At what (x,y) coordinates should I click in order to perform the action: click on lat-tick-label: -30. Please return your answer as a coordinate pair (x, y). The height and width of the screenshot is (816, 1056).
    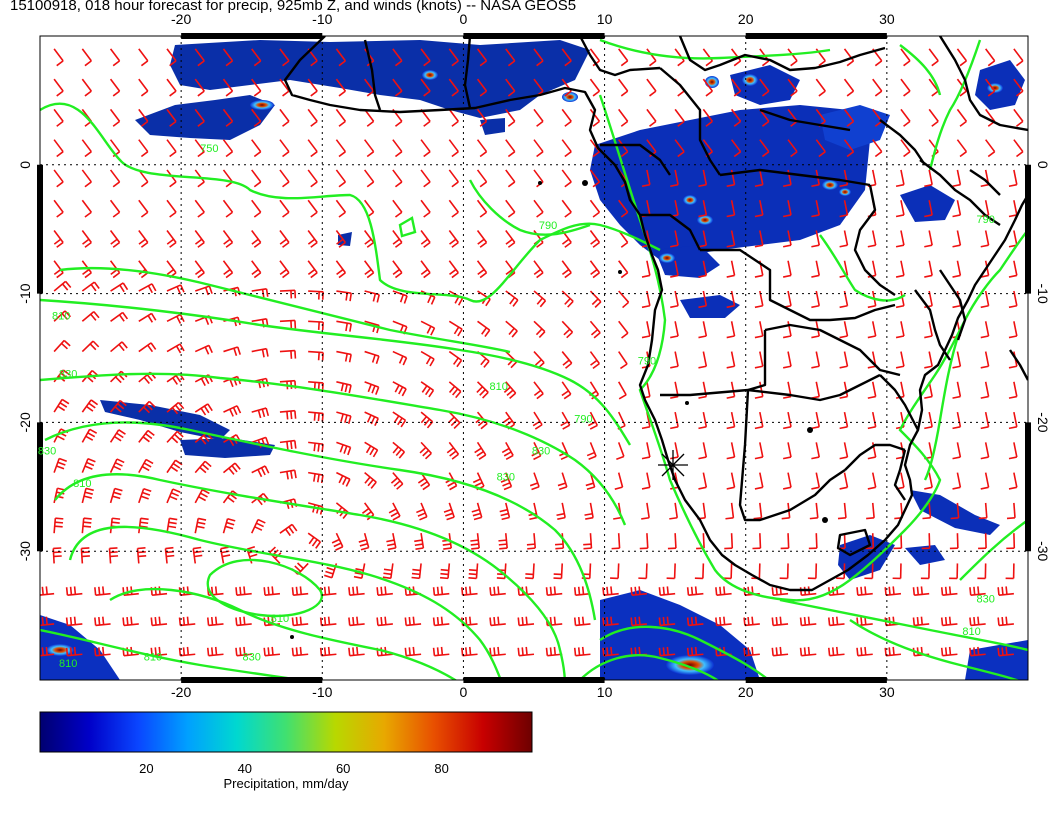
    Looking at the image, I should click on (1043, 551).